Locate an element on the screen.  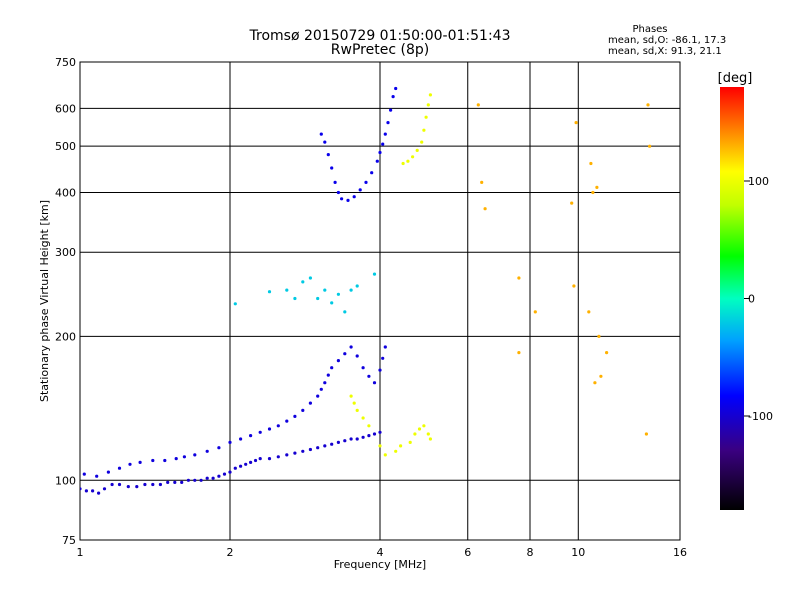
chart-subtitle: RwPretec (8p) is located at coordinates (380, 50).